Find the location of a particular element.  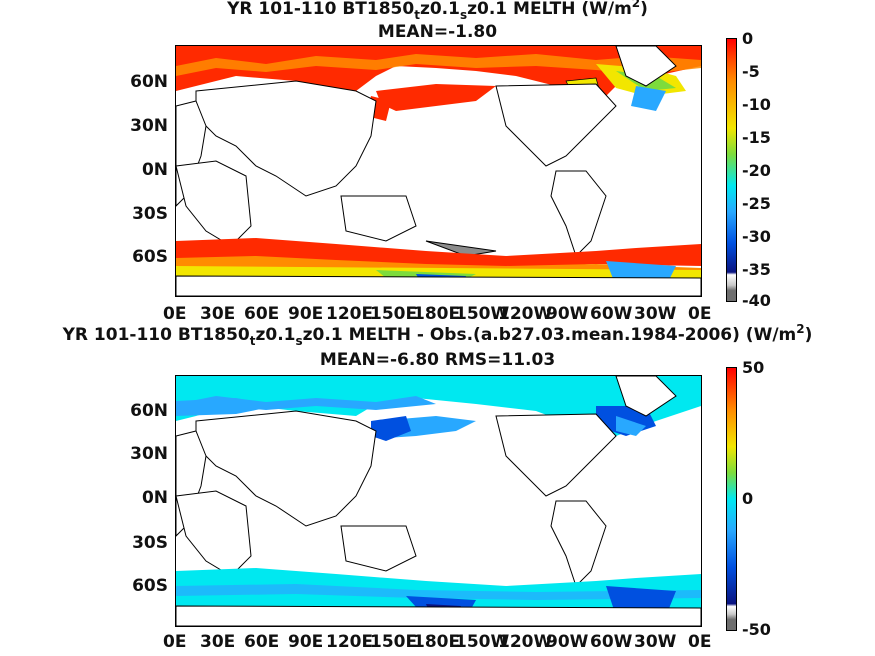

panel1-cb-tick-4: -20 is located at coordinates (756, 170).